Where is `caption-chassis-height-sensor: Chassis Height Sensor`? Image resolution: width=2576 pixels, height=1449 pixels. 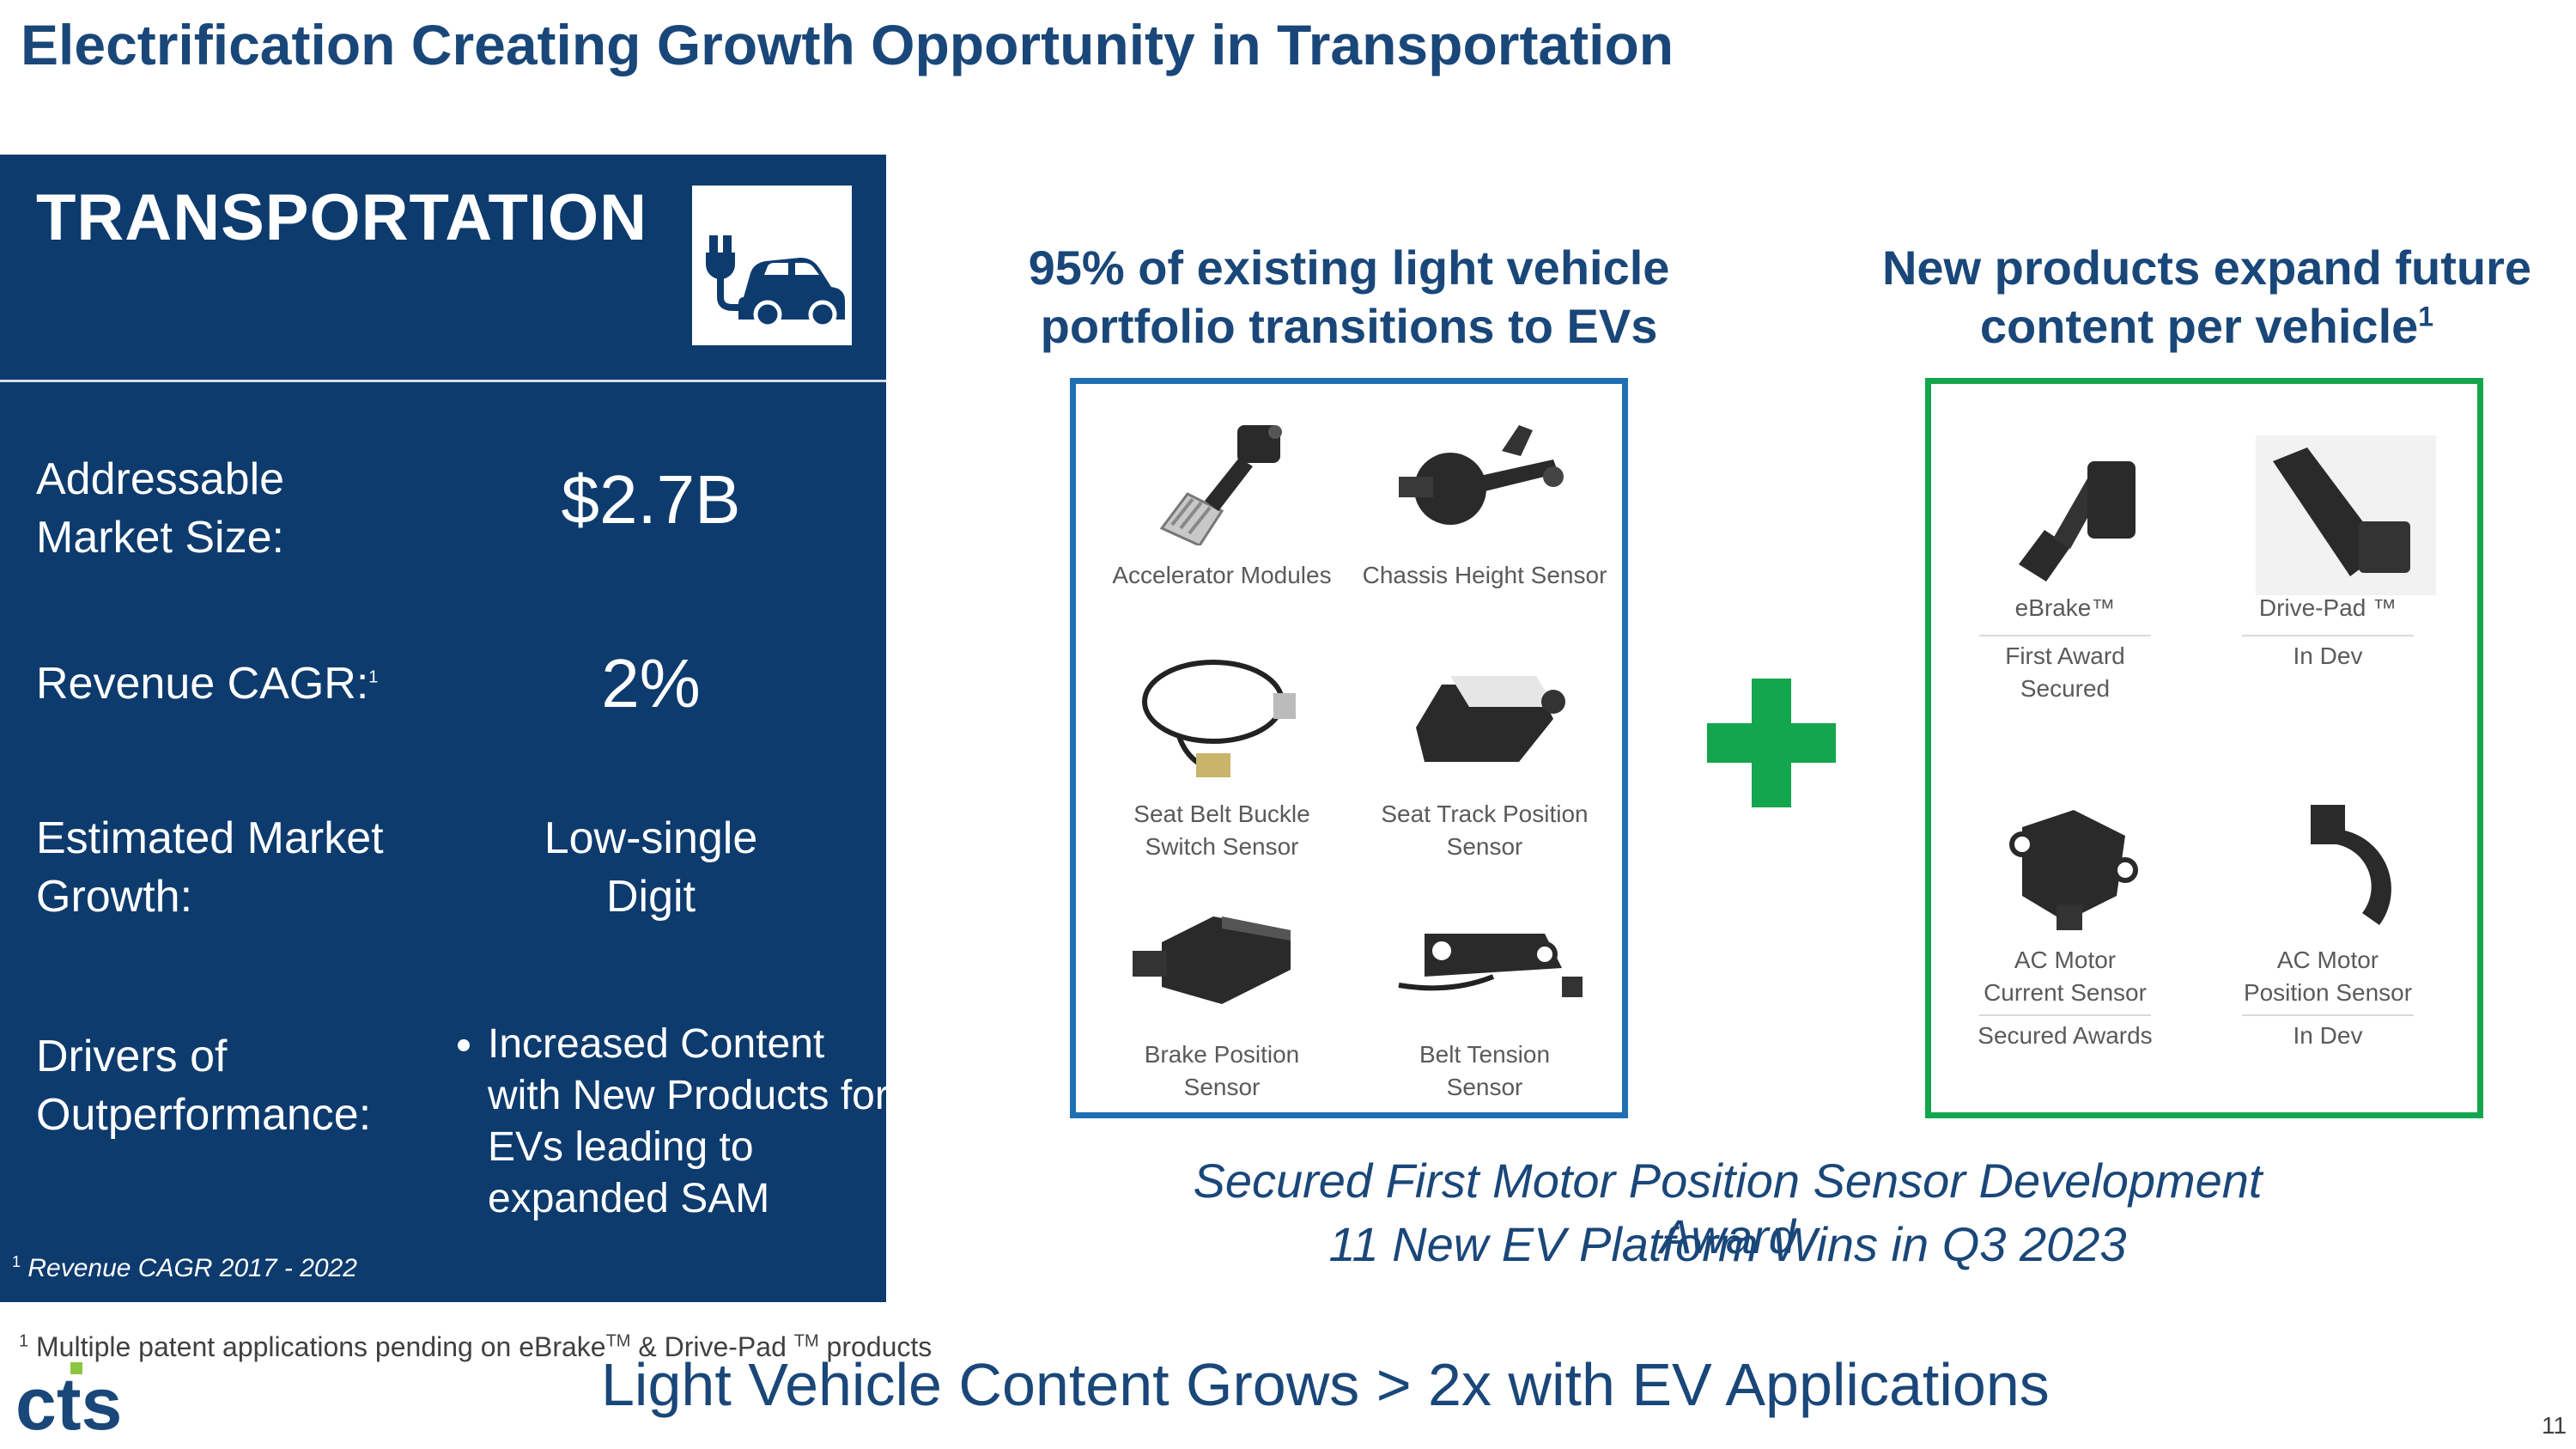 caption-chassis-height-sensor: Chassis Height Sensor is located at coordinates (1484, 575).